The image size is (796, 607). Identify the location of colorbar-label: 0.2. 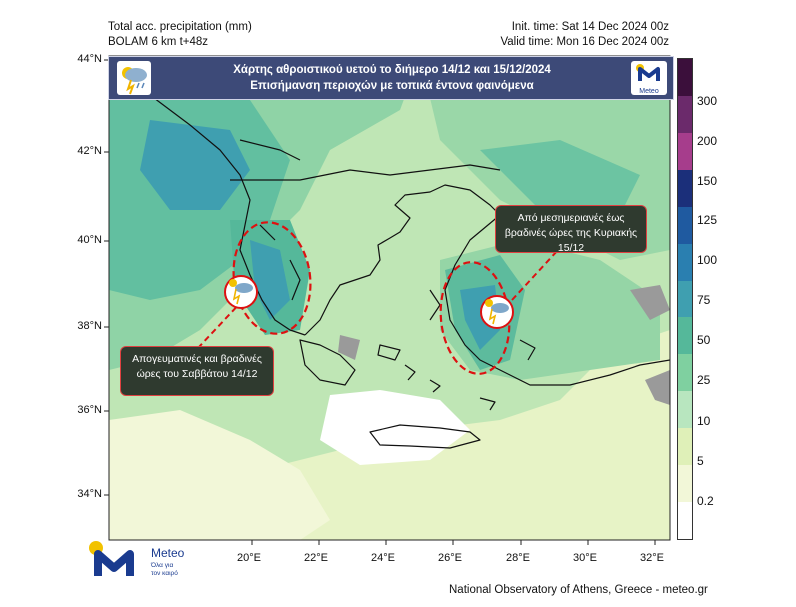
(705, 501).